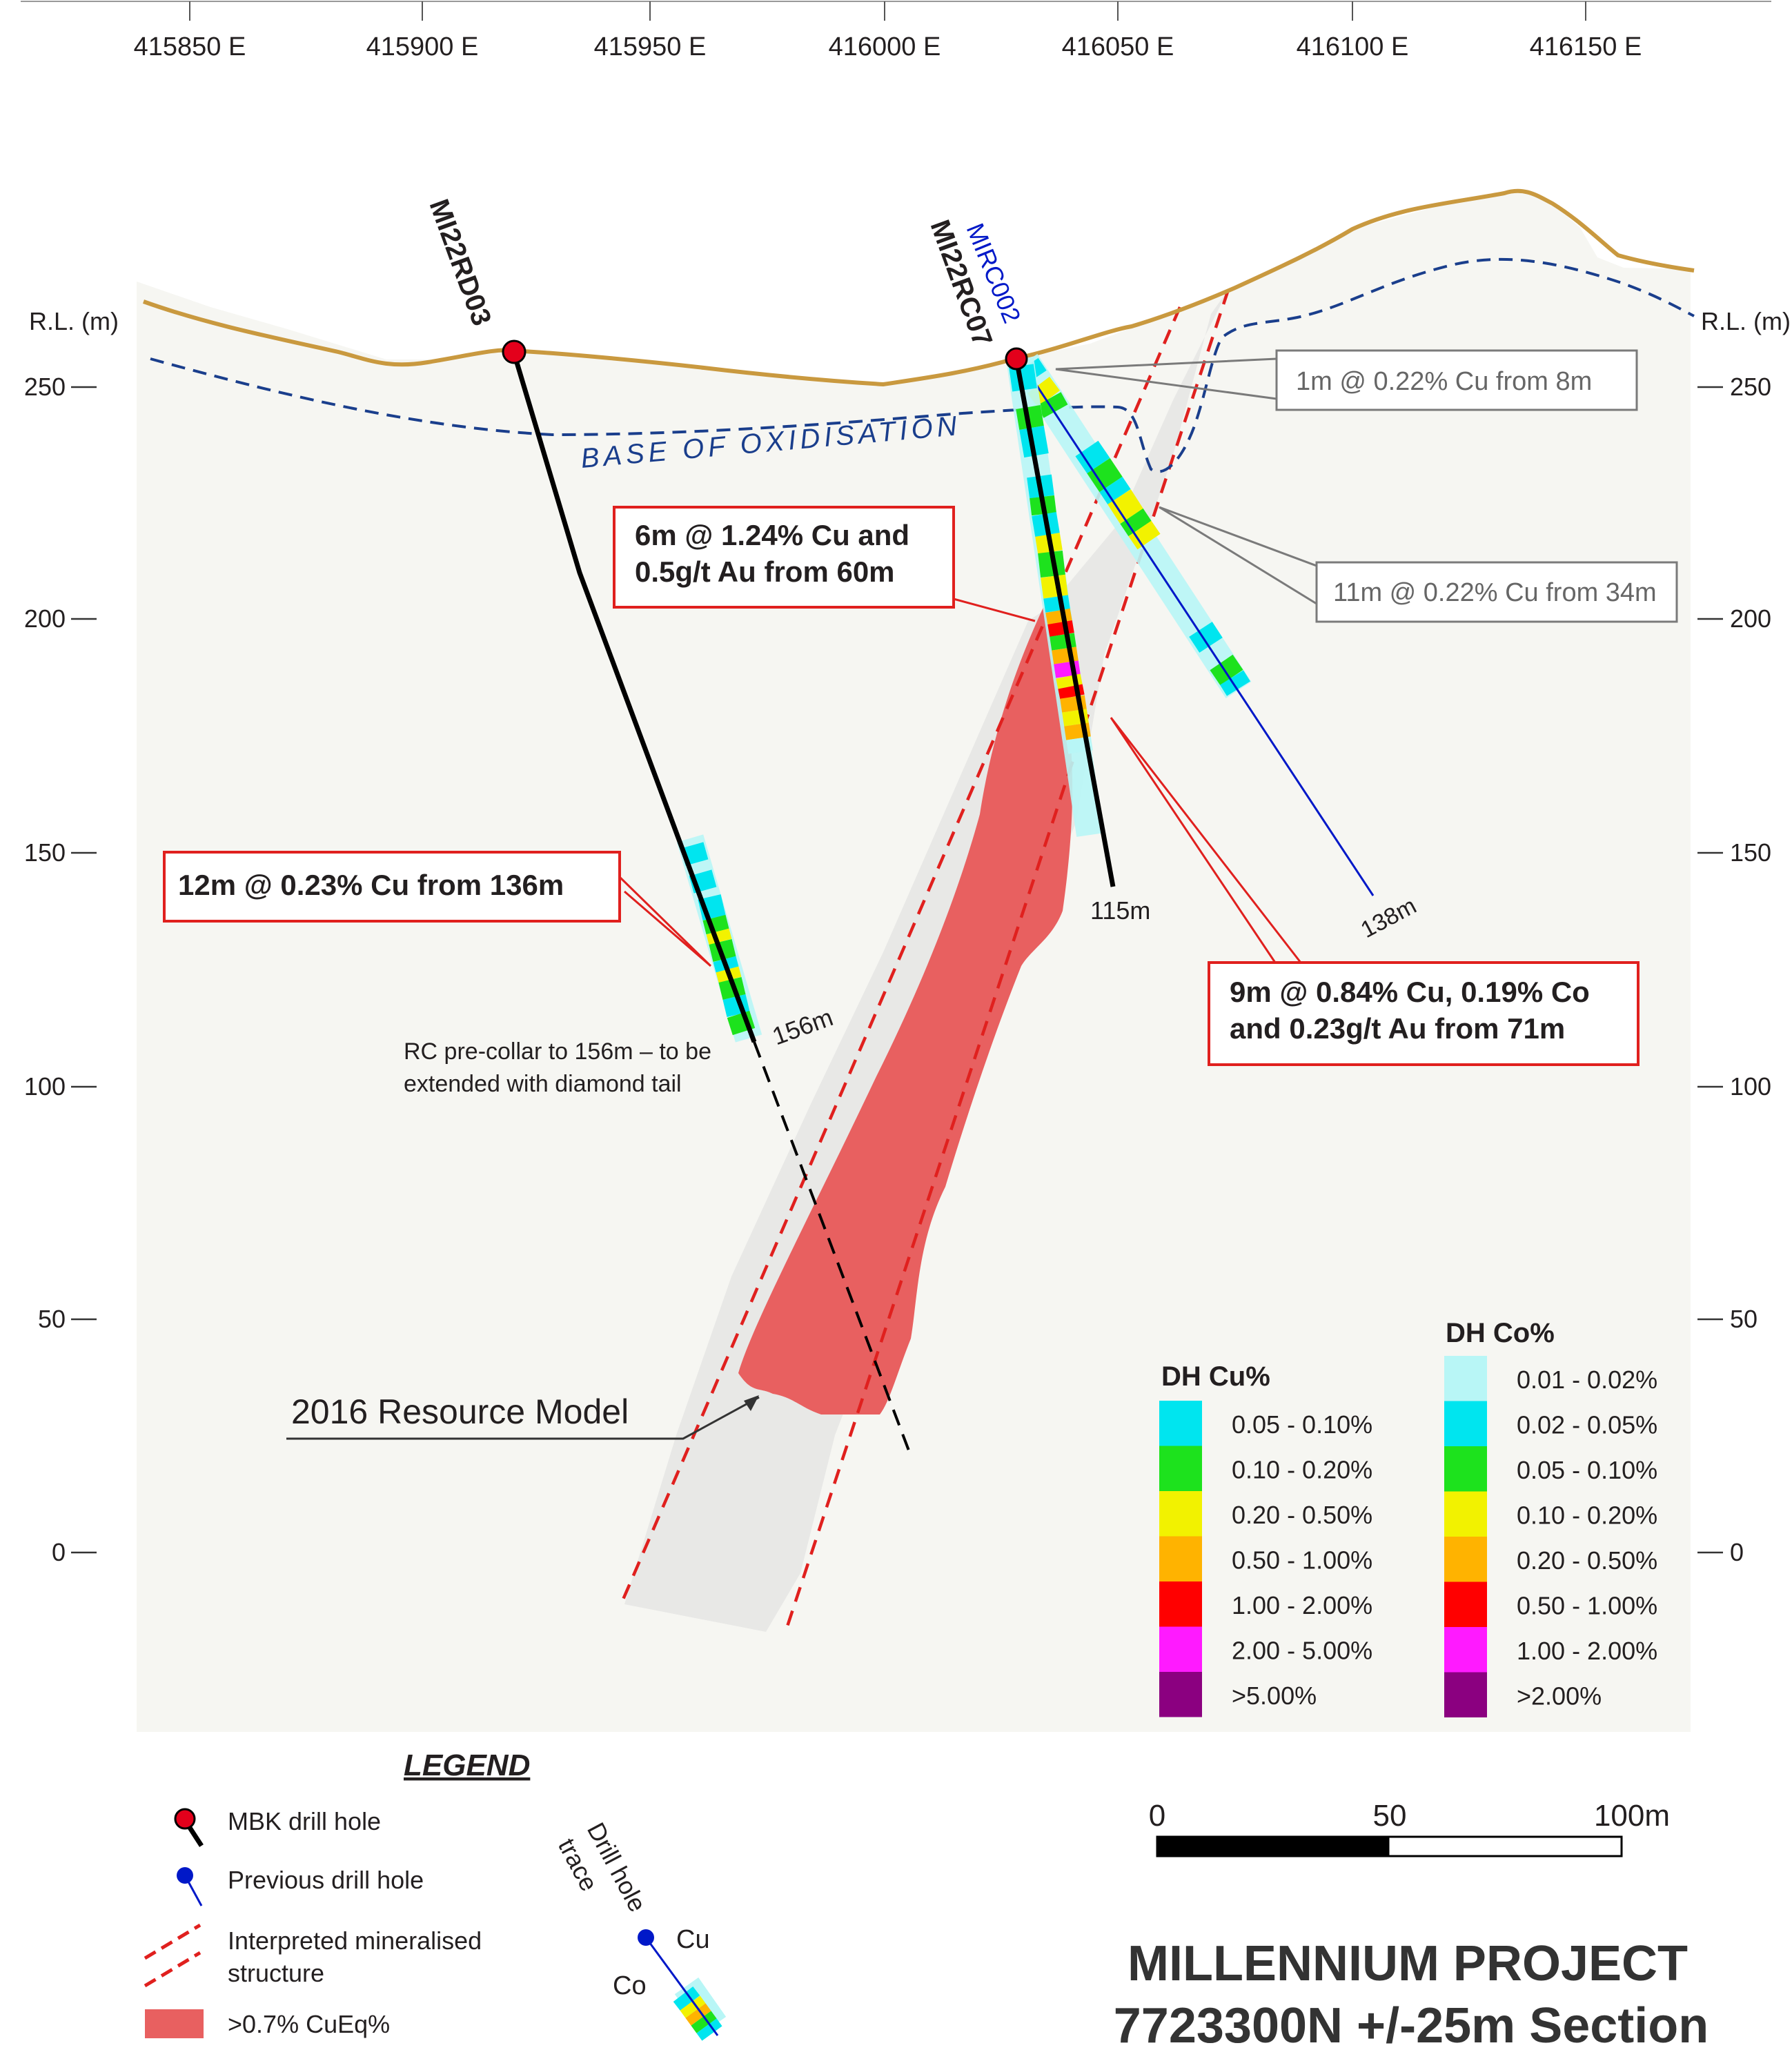 Image resolution: width=1792 pixels, height=2070 pixels. Describe the element at coordinates (1587, 1606) in the screenshot. I see `co-legend-label: 0.50 - 1.00%` at that location.